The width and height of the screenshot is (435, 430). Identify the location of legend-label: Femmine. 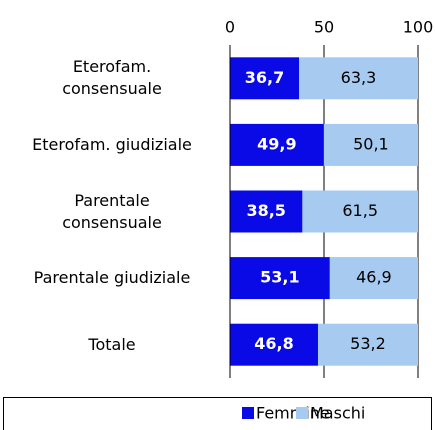
(293, 413).